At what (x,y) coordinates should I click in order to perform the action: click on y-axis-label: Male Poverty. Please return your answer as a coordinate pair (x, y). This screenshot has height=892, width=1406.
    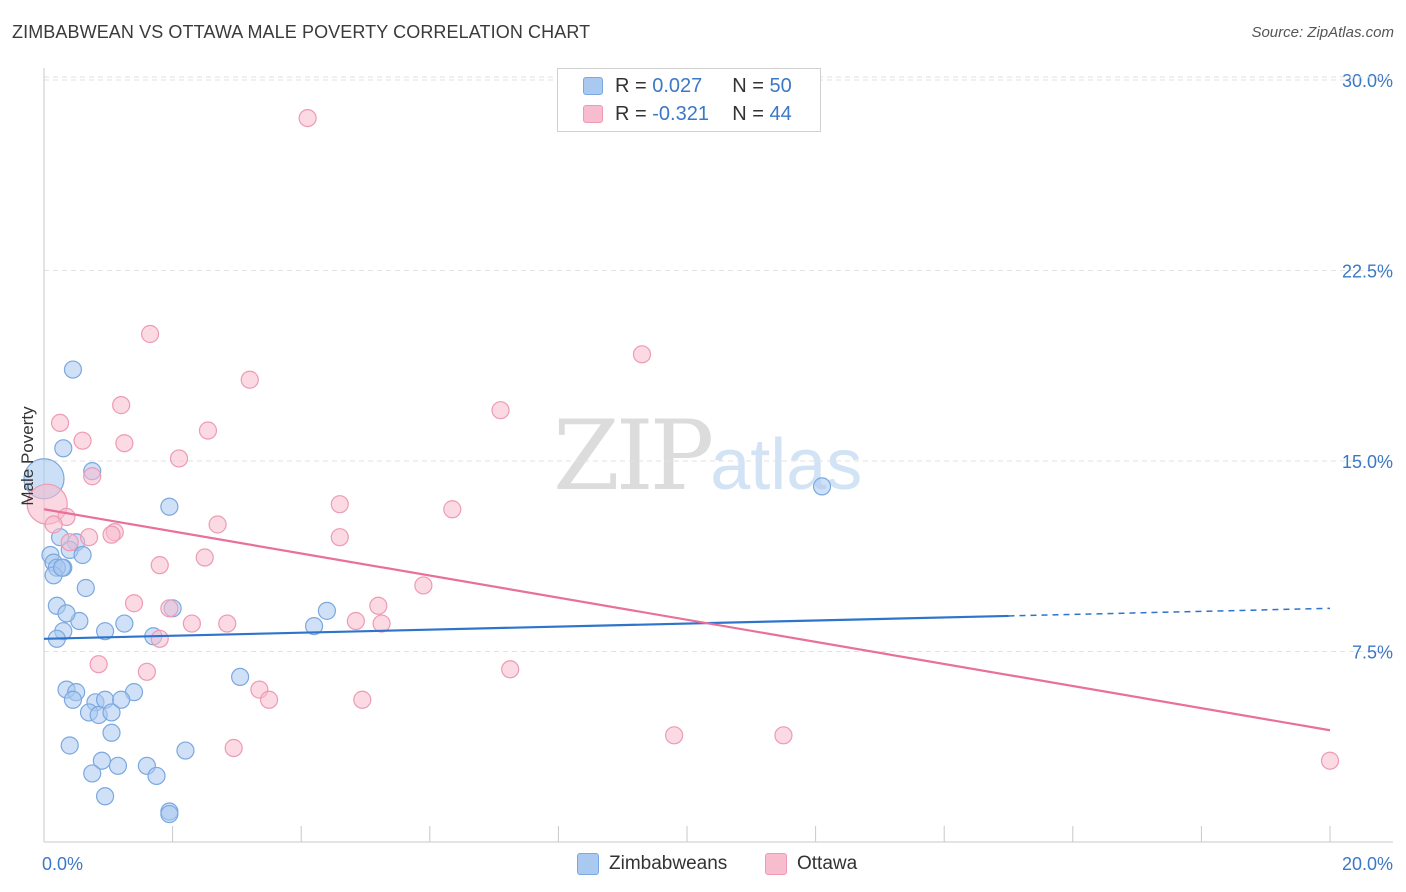
    Looking at the image, I should click on (27, 456).